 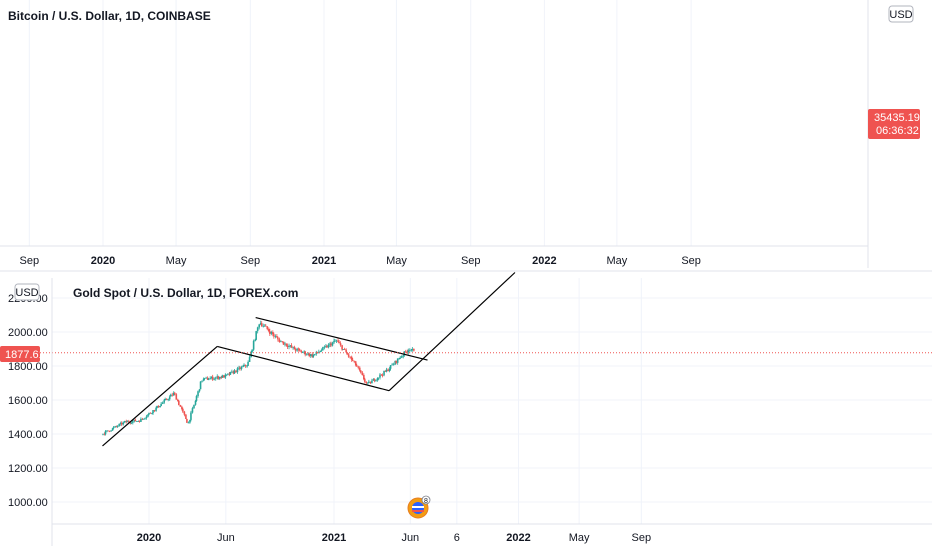 I want to click on gold-currency-button: USD, so click(x=27, y=292).